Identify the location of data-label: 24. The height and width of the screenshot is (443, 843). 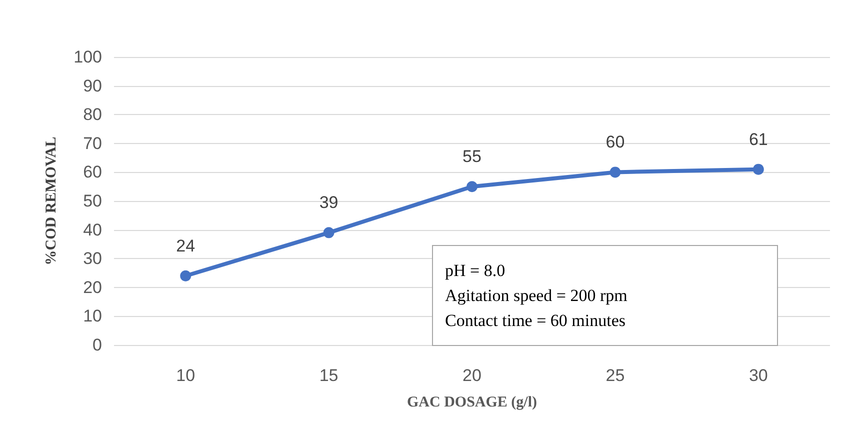
(186, 246).